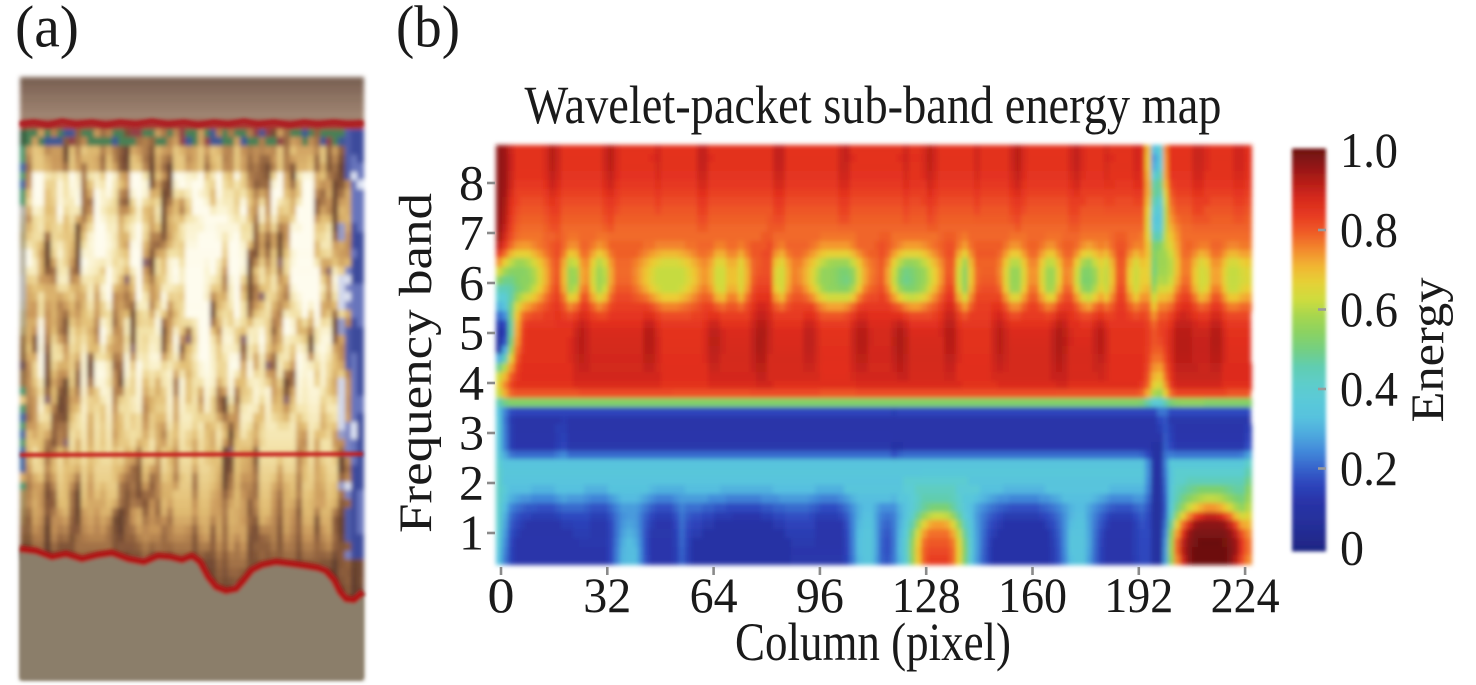 The width and height of the screenshot is (1476, 685). I want to click on svg-text: 8, so click(471, 183).